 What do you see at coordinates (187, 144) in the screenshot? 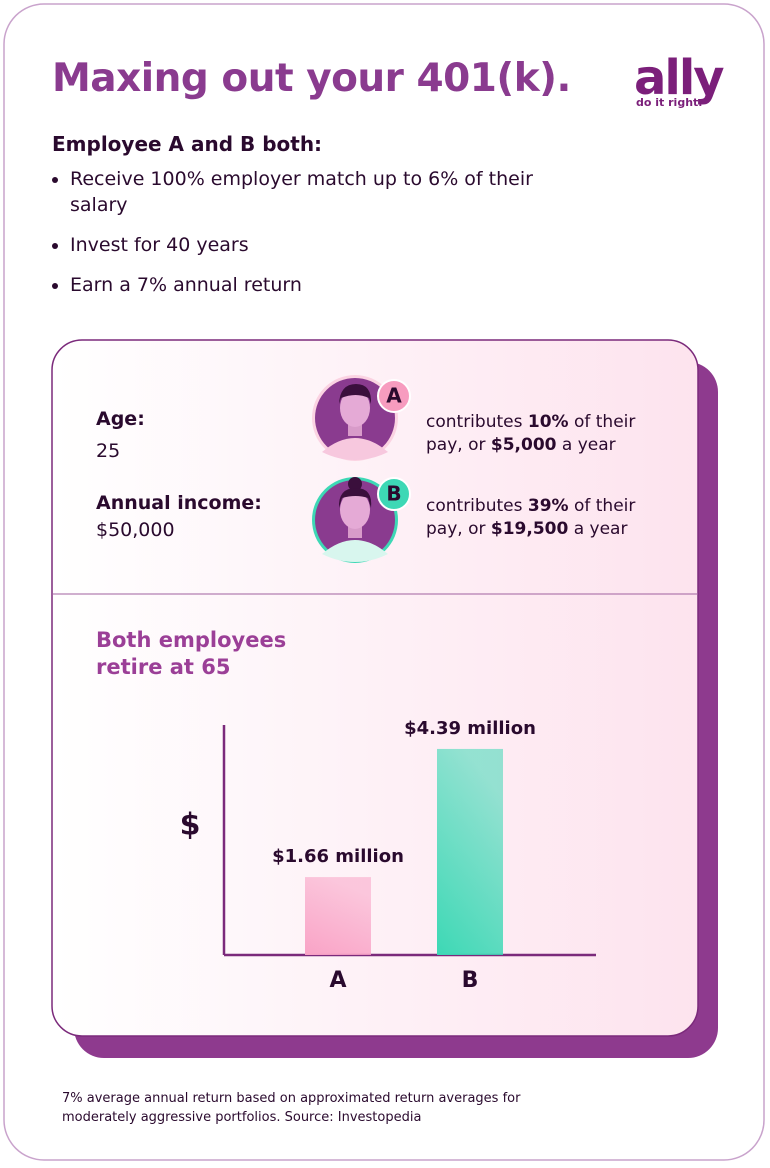
I see `intro-heading: Employee A and B both:` at bounding box center [187, 144].